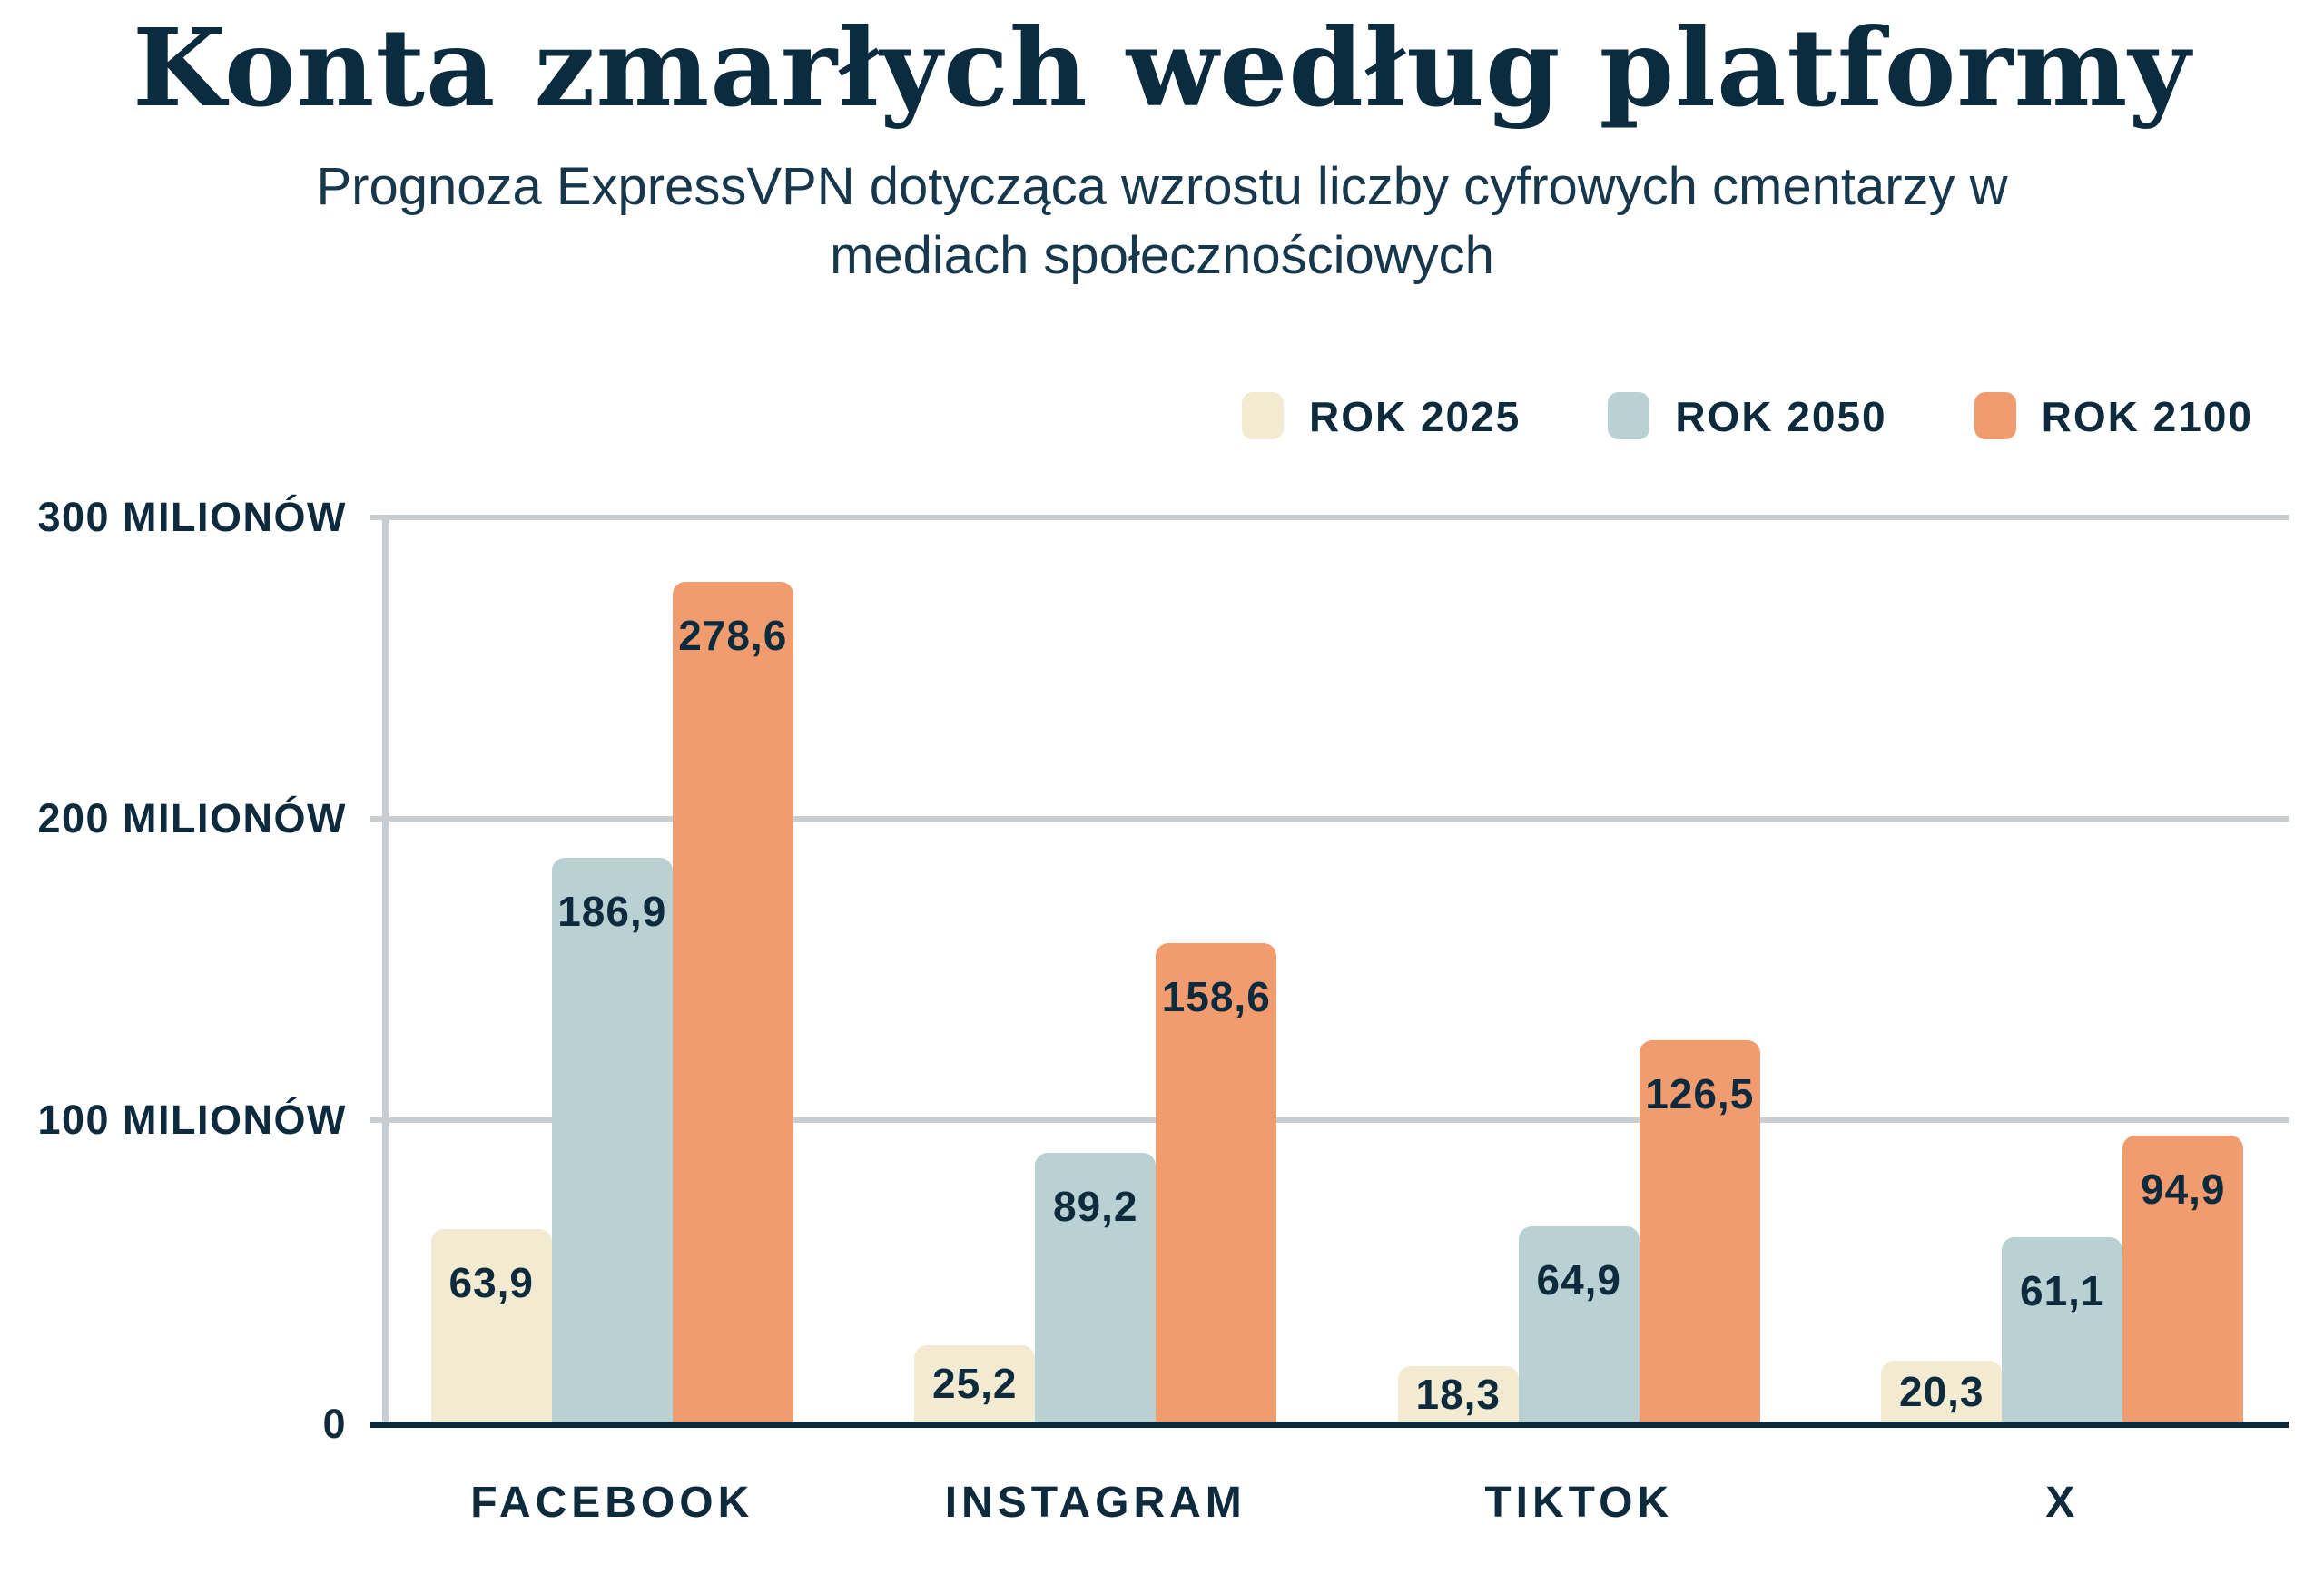 The image size is (2324, 1584). What do you see at coordinates (1162, 255) in the screenshot?
I see `subtitle-line-2: mediach społecznościowych` at bounding box center [1162, 255].